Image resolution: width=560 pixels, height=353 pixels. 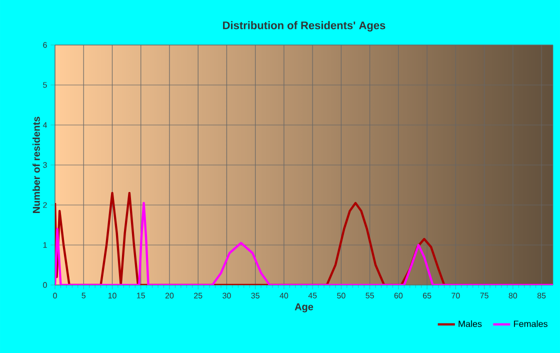 What do you see at coordinates (398, 295) in the screenshot?
I see `x-tick-label: 60` at bounding box center [398, 295].